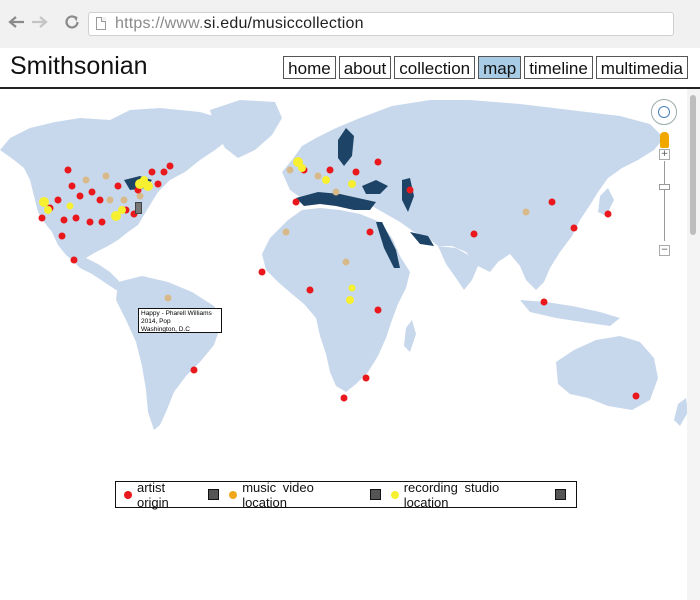 The height and width of the screenshot is (600, 700). What do you see at coordinates (346, 147) in the screenshot?
I see `baltic-sea` at bounding box center [346, 147].